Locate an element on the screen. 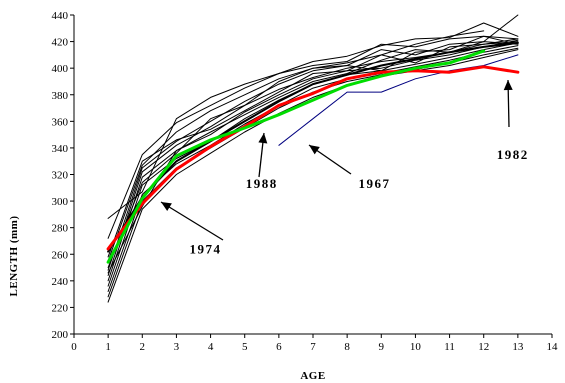 The width and height of the screenshot is (565, 383). x-axis-title: AGE is located at coordinates (312, 376).